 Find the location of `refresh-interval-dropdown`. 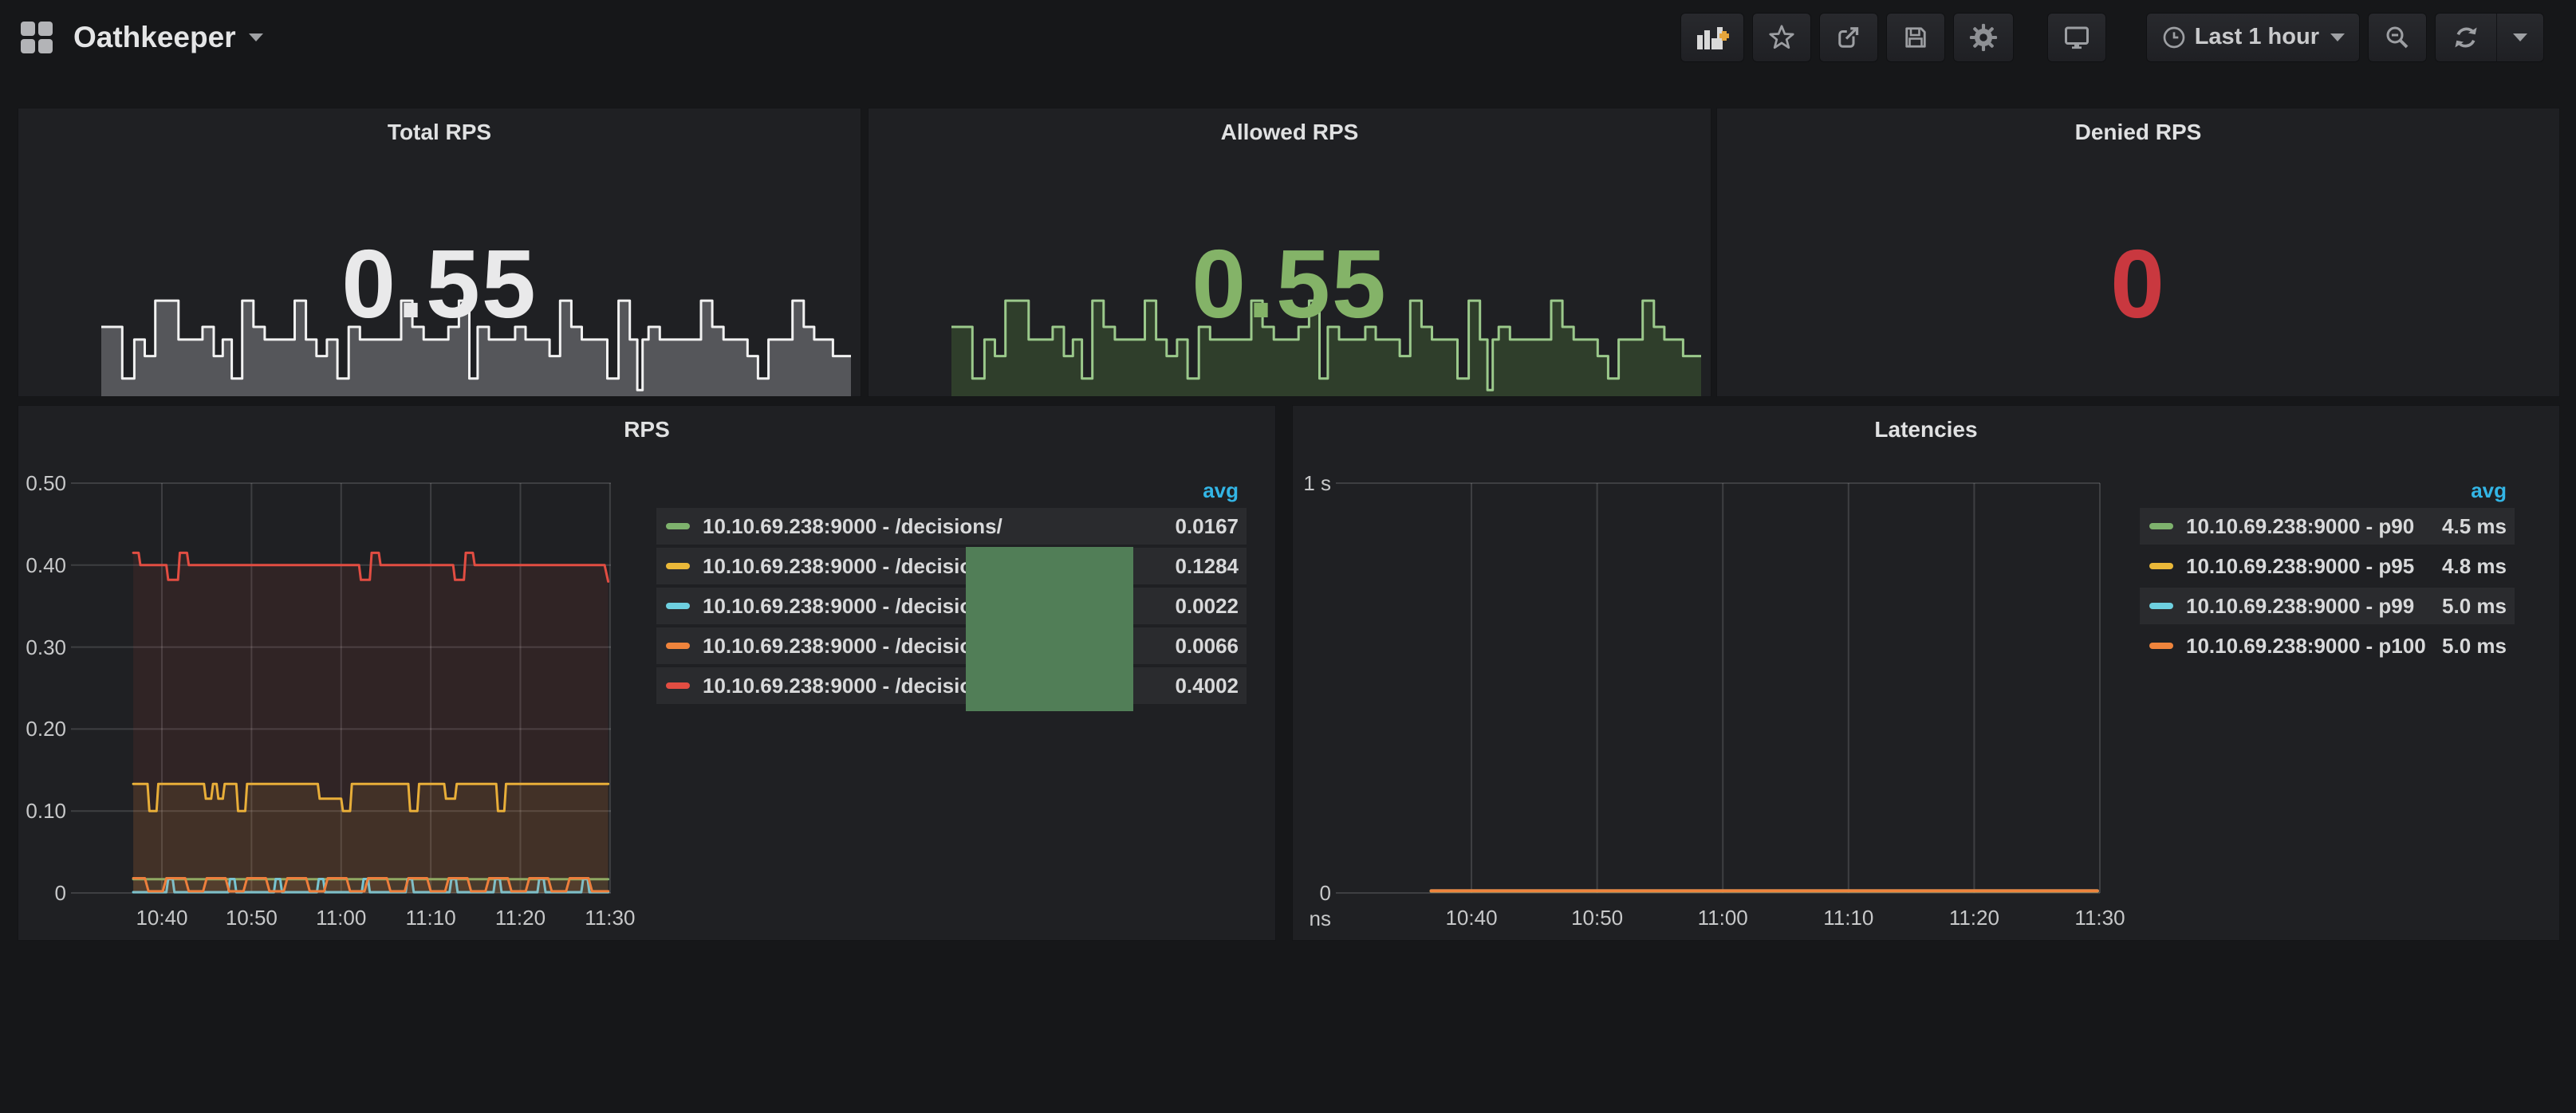

refresh-interval-dropdown is located at coordinates (2519, 37).